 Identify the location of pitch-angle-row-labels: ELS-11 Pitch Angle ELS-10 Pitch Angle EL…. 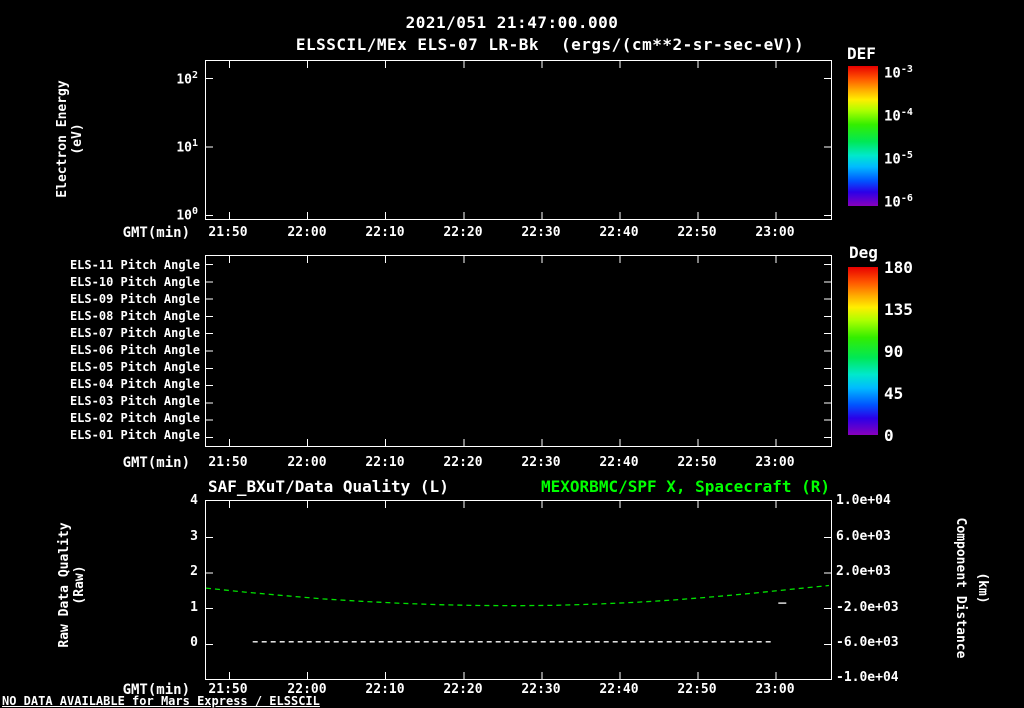
(130, 350).